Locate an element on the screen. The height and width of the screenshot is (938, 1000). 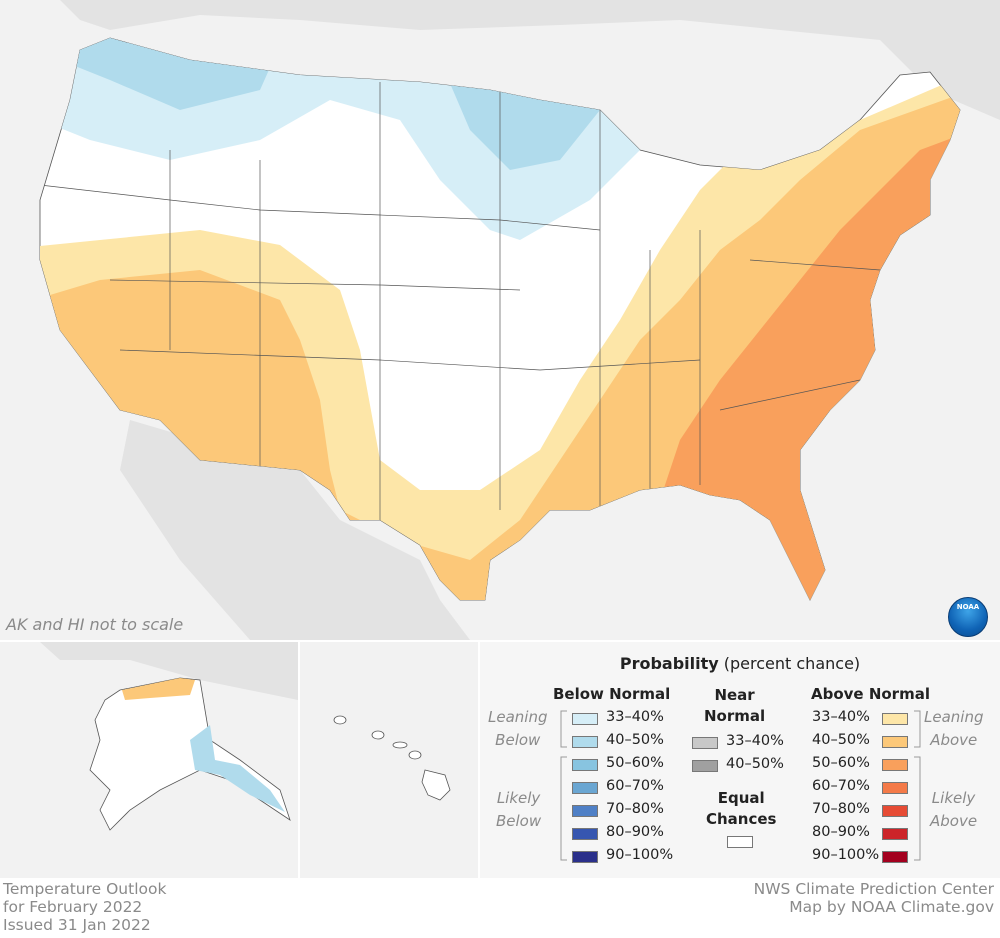
legend-title: Probability (percent chance) is located at coordinates (740, 663).